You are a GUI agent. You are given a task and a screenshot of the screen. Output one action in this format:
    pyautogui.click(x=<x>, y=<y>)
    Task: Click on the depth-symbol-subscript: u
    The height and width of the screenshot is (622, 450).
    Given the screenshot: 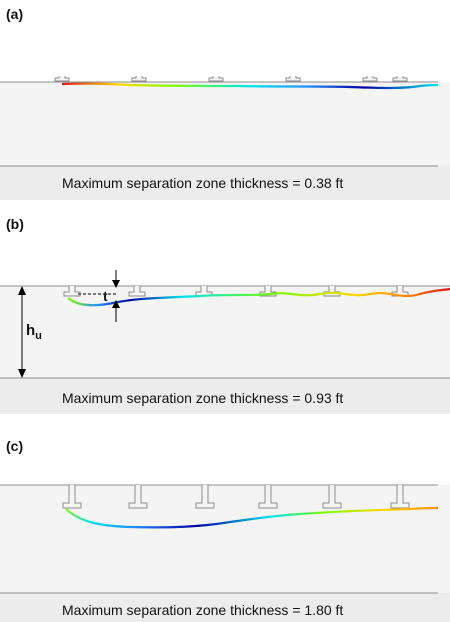 What is the action you would take?
    pyautogui.click(x=38, y=336)
    